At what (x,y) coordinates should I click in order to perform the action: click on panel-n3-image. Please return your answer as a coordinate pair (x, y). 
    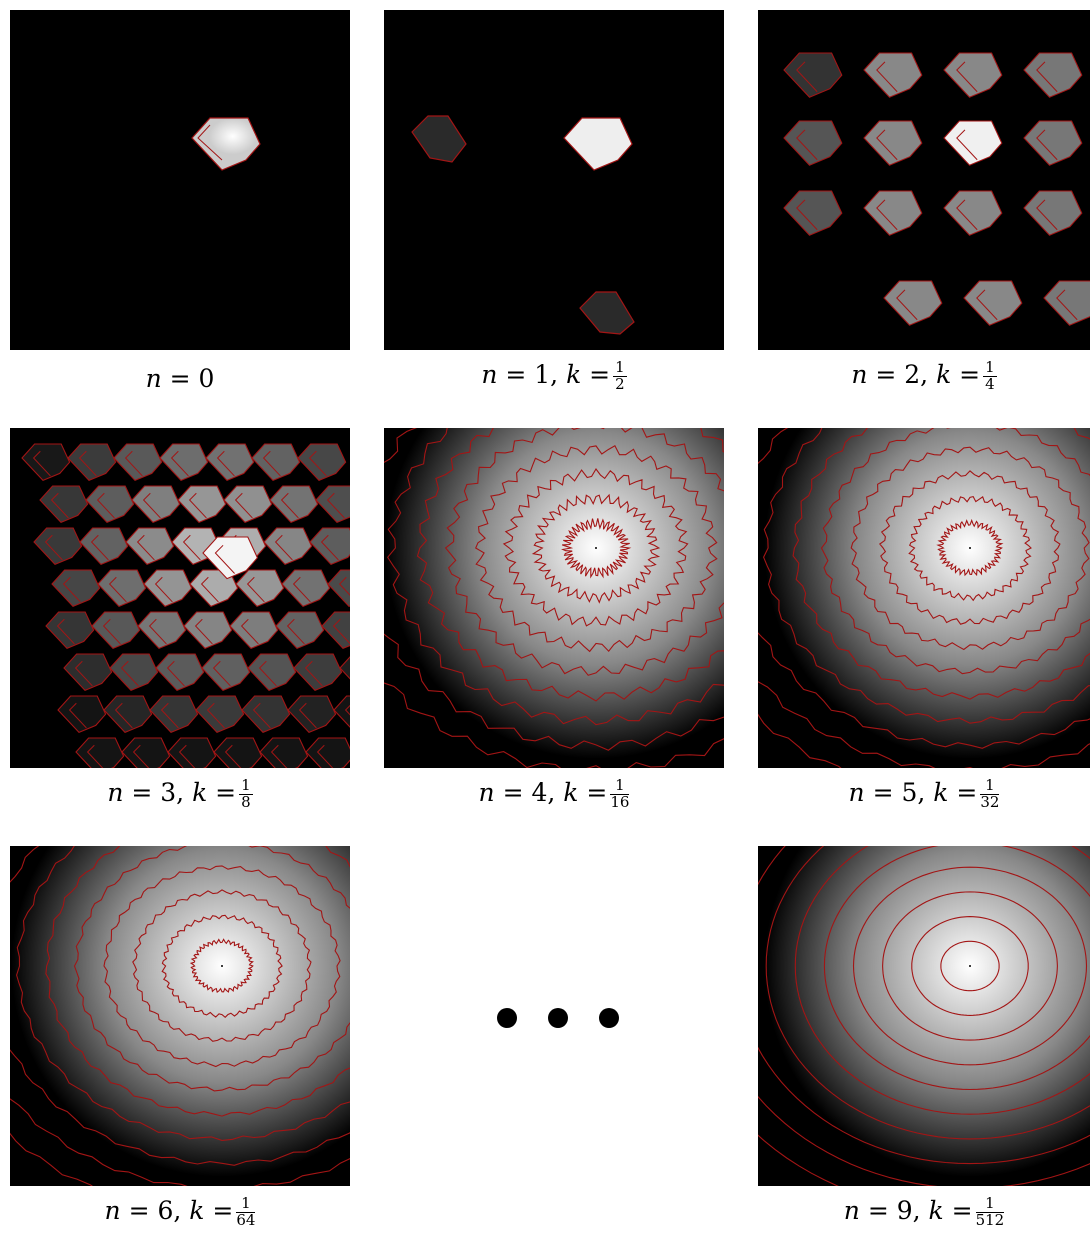
    Looking at the image, I should click on (185, 605).